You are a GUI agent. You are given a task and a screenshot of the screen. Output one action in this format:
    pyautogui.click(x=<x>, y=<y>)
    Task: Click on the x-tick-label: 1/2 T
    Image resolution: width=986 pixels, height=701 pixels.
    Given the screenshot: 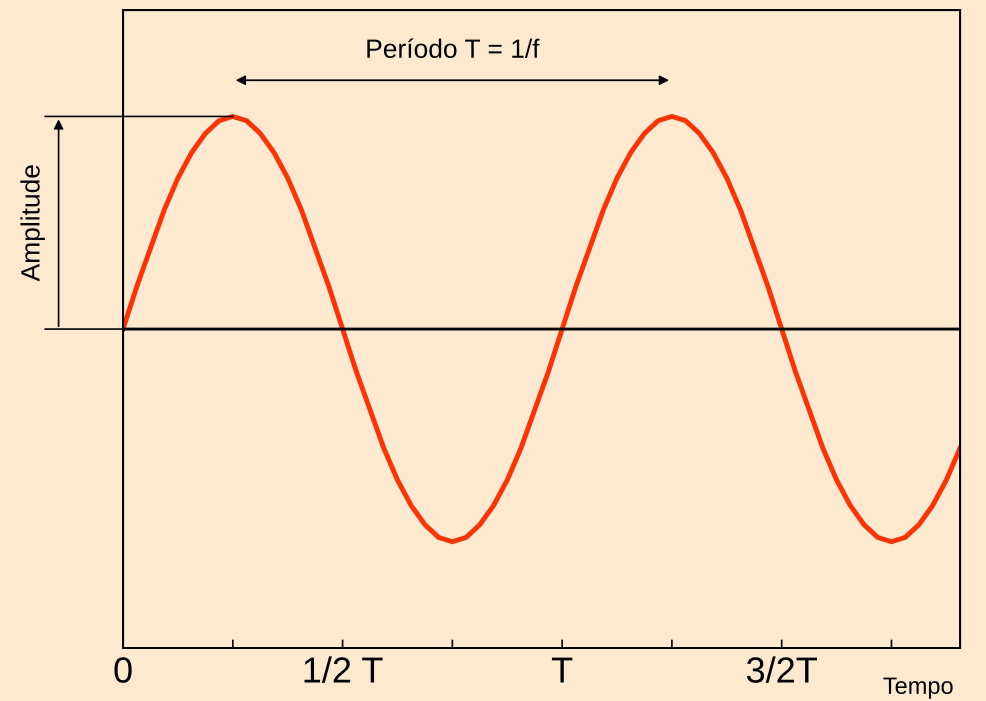 What is the action you would take?
    pyautogui.click(x=343, y=669)
    